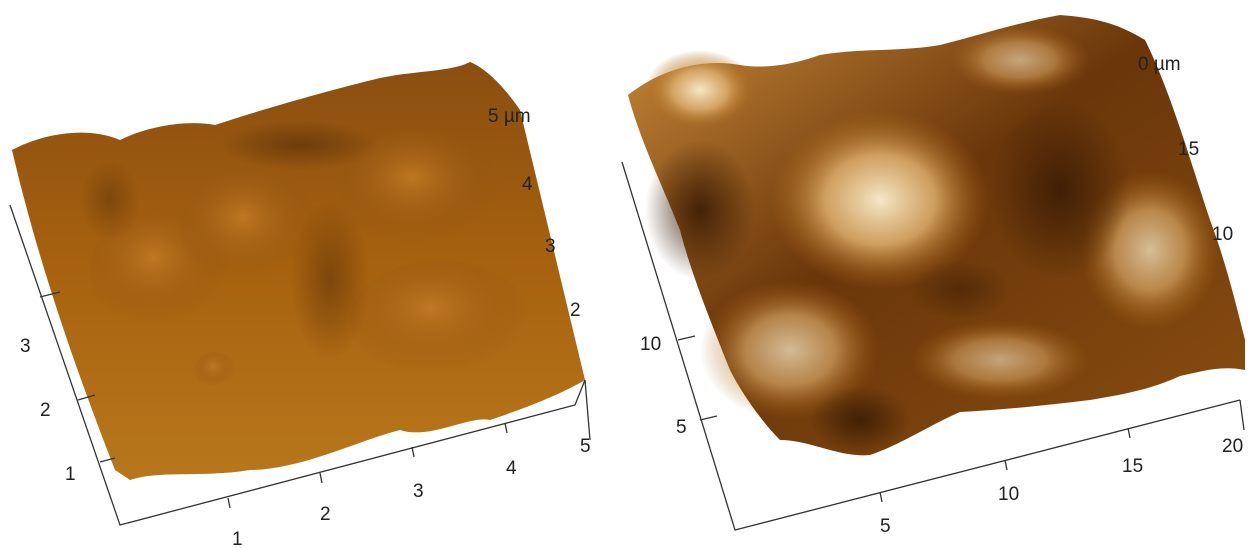 Image resolution: width=1248 pixels, height=548 pixels. Describe the element at coordinates (325, 514) in the screenshot. I see `afm-left-bottom-tick: 2` at that location.